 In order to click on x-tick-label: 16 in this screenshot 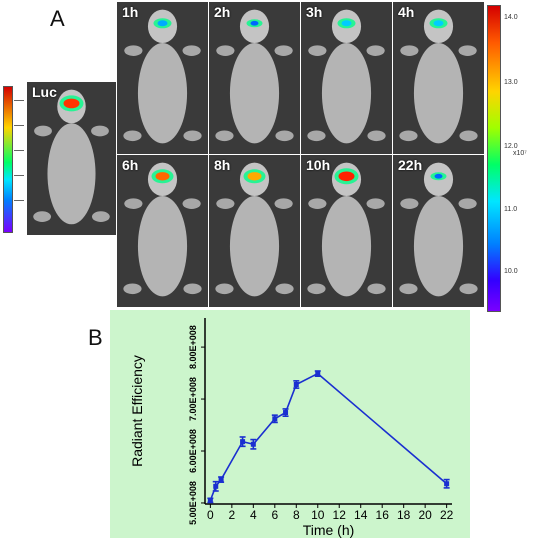, I will do `click(383, 515)`.